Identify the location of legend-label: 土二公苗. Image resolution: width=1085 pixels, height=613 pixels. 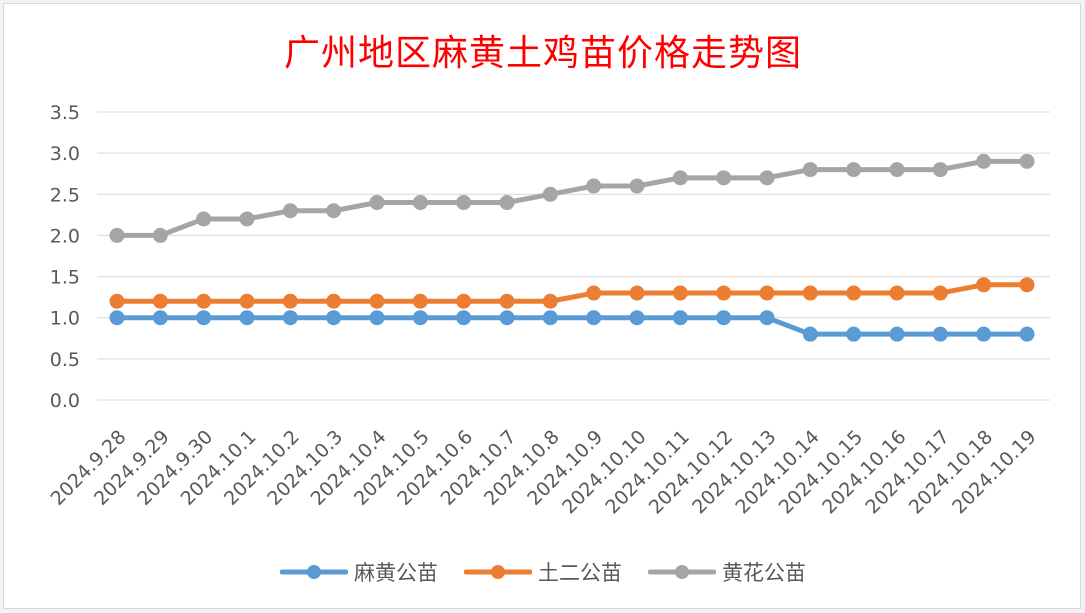
(580, 573).